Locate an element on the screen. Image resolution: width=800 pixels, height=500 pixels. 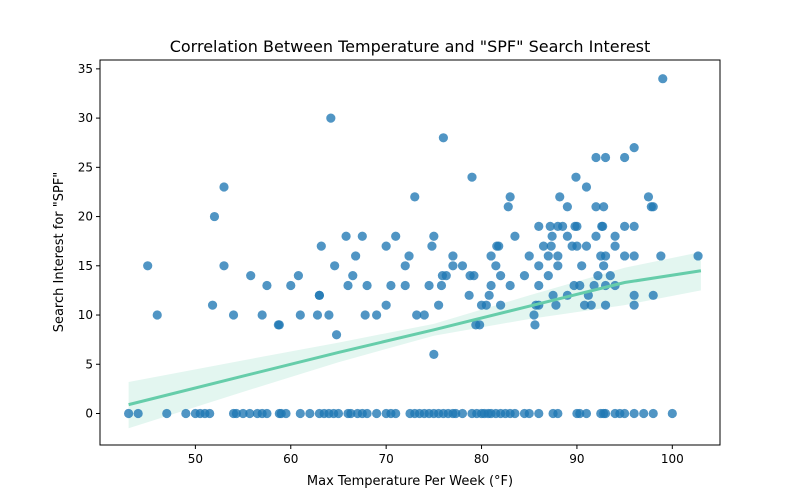
x-tick-label: 80 is located at coordinates (481, 459).